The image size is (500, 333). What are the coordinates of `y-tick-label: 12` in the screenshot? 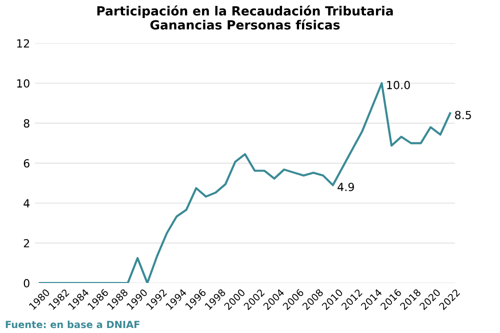 It's located at (23, 43).